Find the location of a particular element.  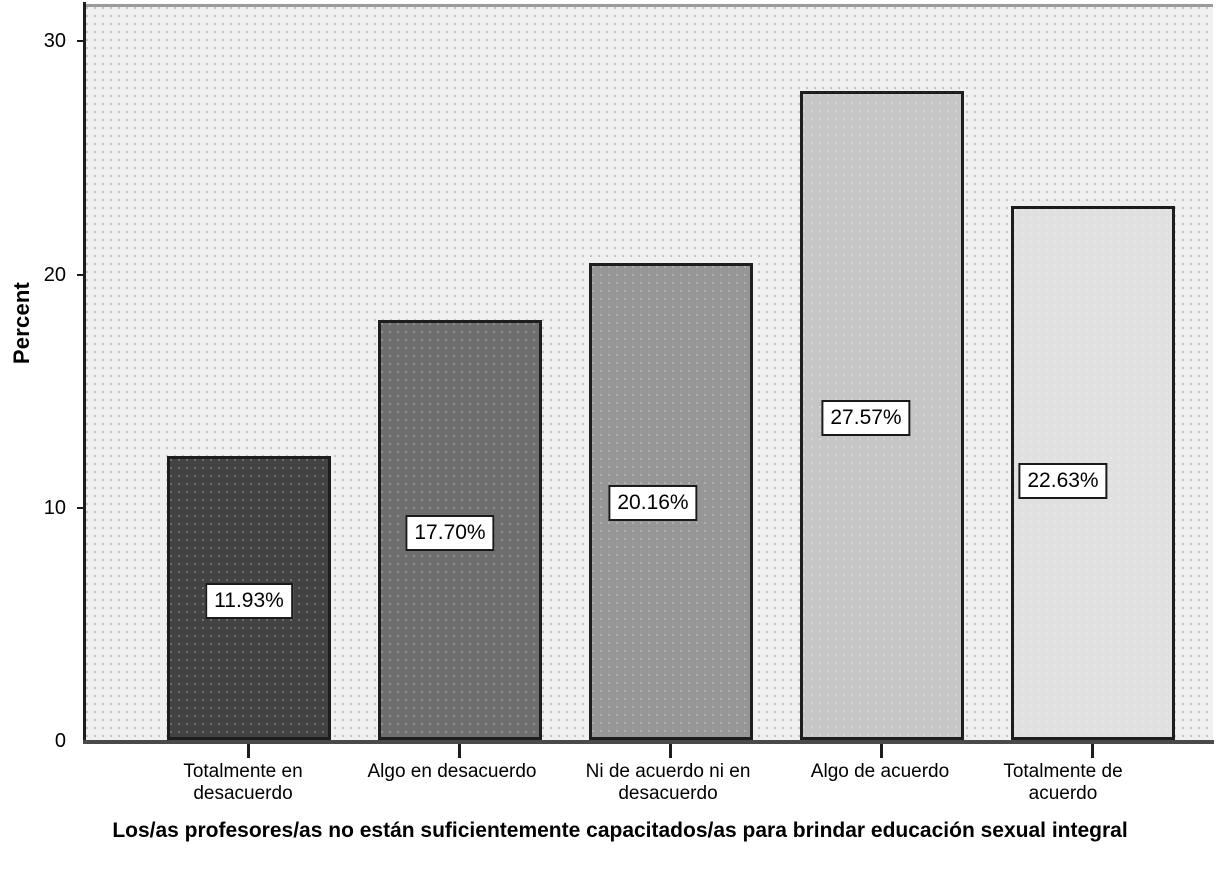

bar-totalmente-en-desacuerdo is located at coordinates (249, 598).